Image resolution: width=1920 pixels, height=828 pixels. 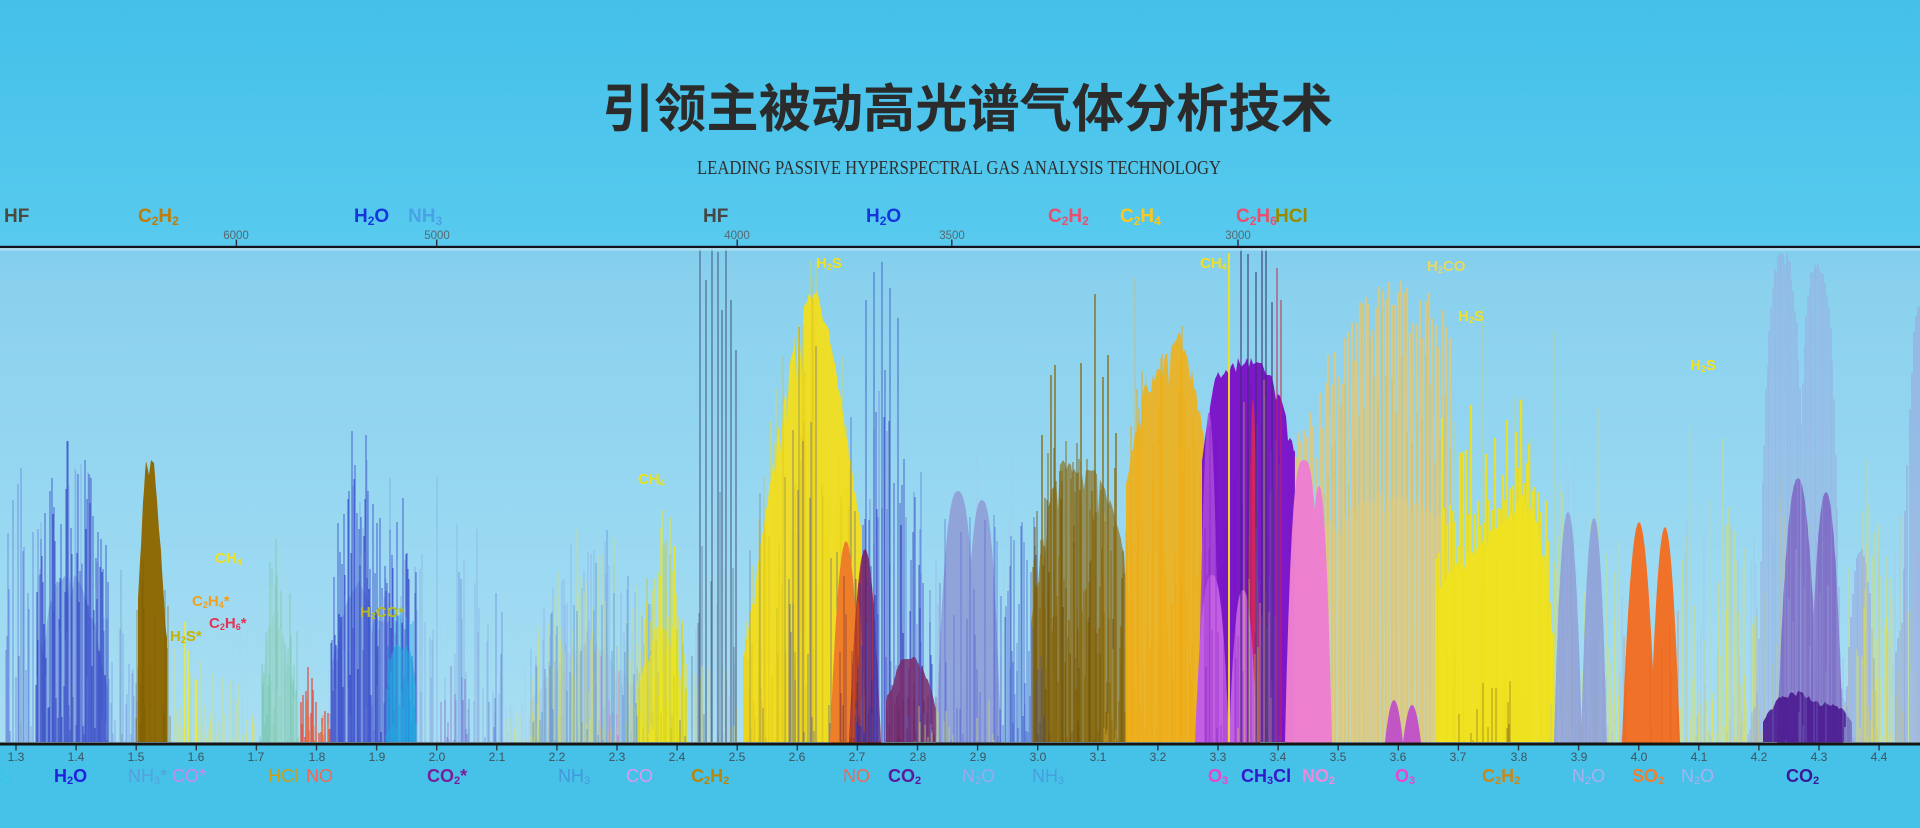 What do you see at coordinates (377, 757) in the screenshot?
I see `svg-text: 1.9` at bounding box center [377, 757].